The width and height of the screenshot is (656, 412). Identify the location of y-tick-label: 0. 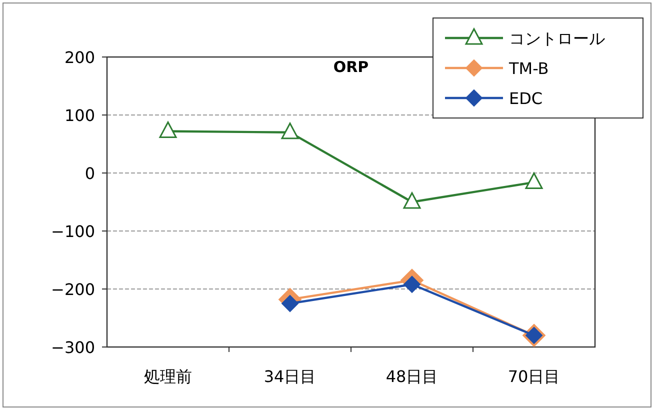
(89, 173).